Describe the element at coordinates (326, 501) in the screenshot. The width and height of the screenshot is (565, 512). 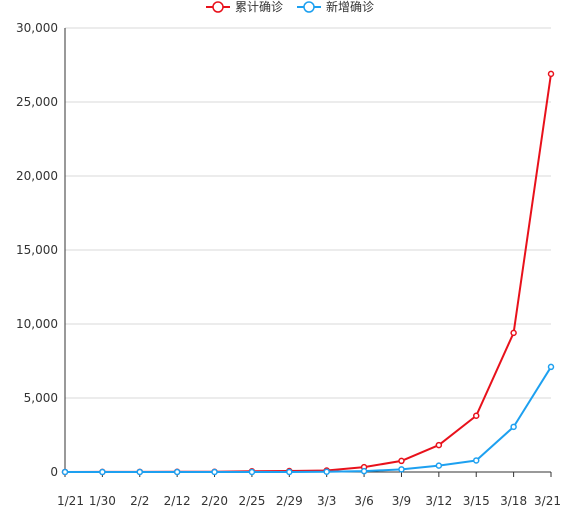
I see `x-tick-label: 3/3` at that location.